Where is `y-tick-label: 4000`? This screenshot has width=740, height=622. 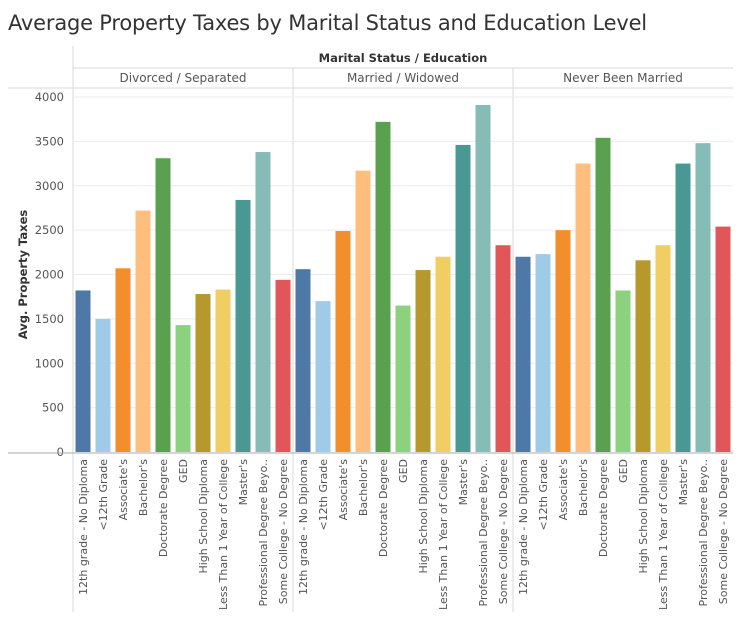
y-tick-label: 4000 is located at coordinates (49, 97).